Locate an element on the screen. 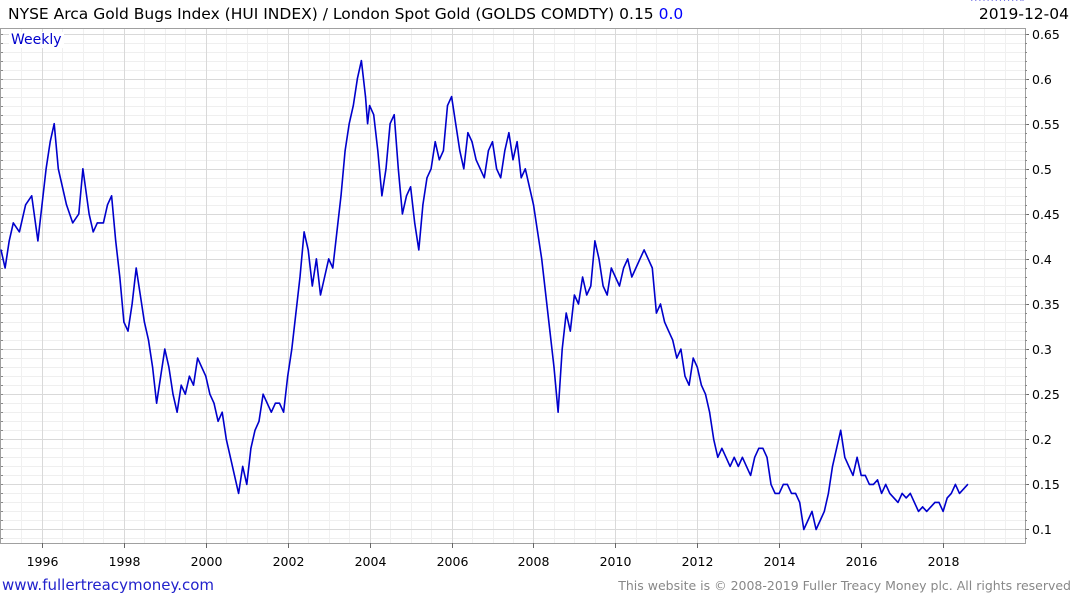 This screenshot has width=1075, height=600. x-tick-label: 2002 is located at coordinates (289, 561).